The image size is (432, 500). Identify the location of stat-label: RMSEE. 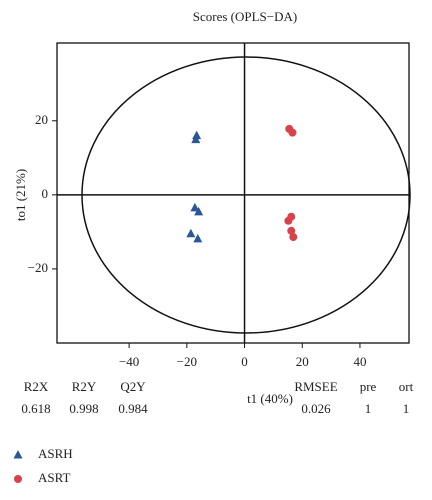
(315, 386).